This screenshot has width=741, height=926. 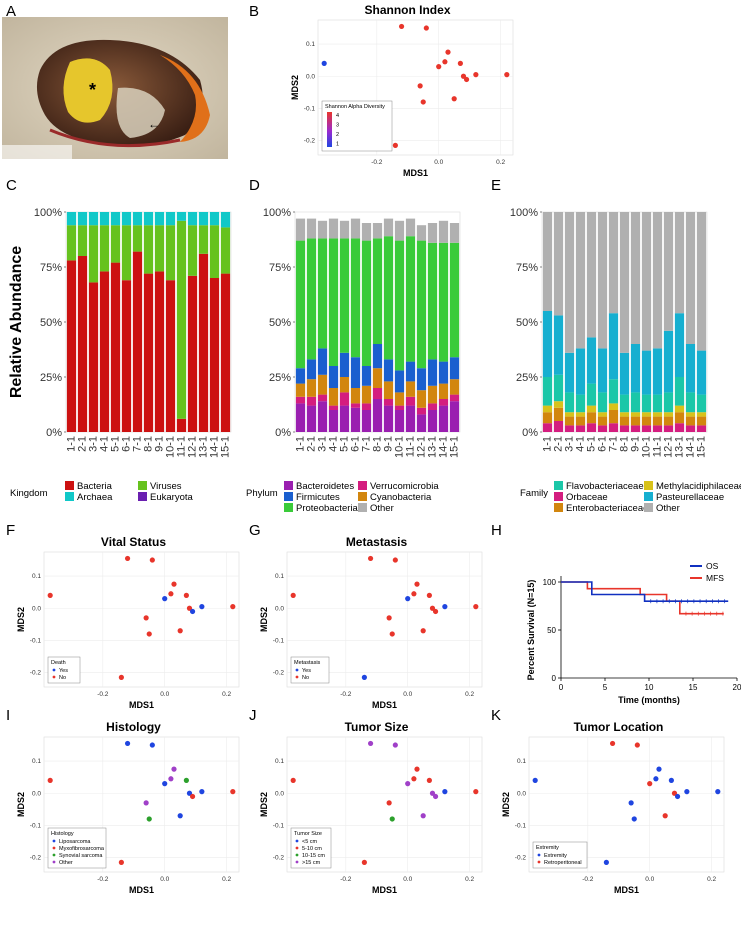 What do you see at coordinates (698, 486) in the screenshot?
I see `legend-label: Methylacidiphilaceae` at bounding box center [698, 486].